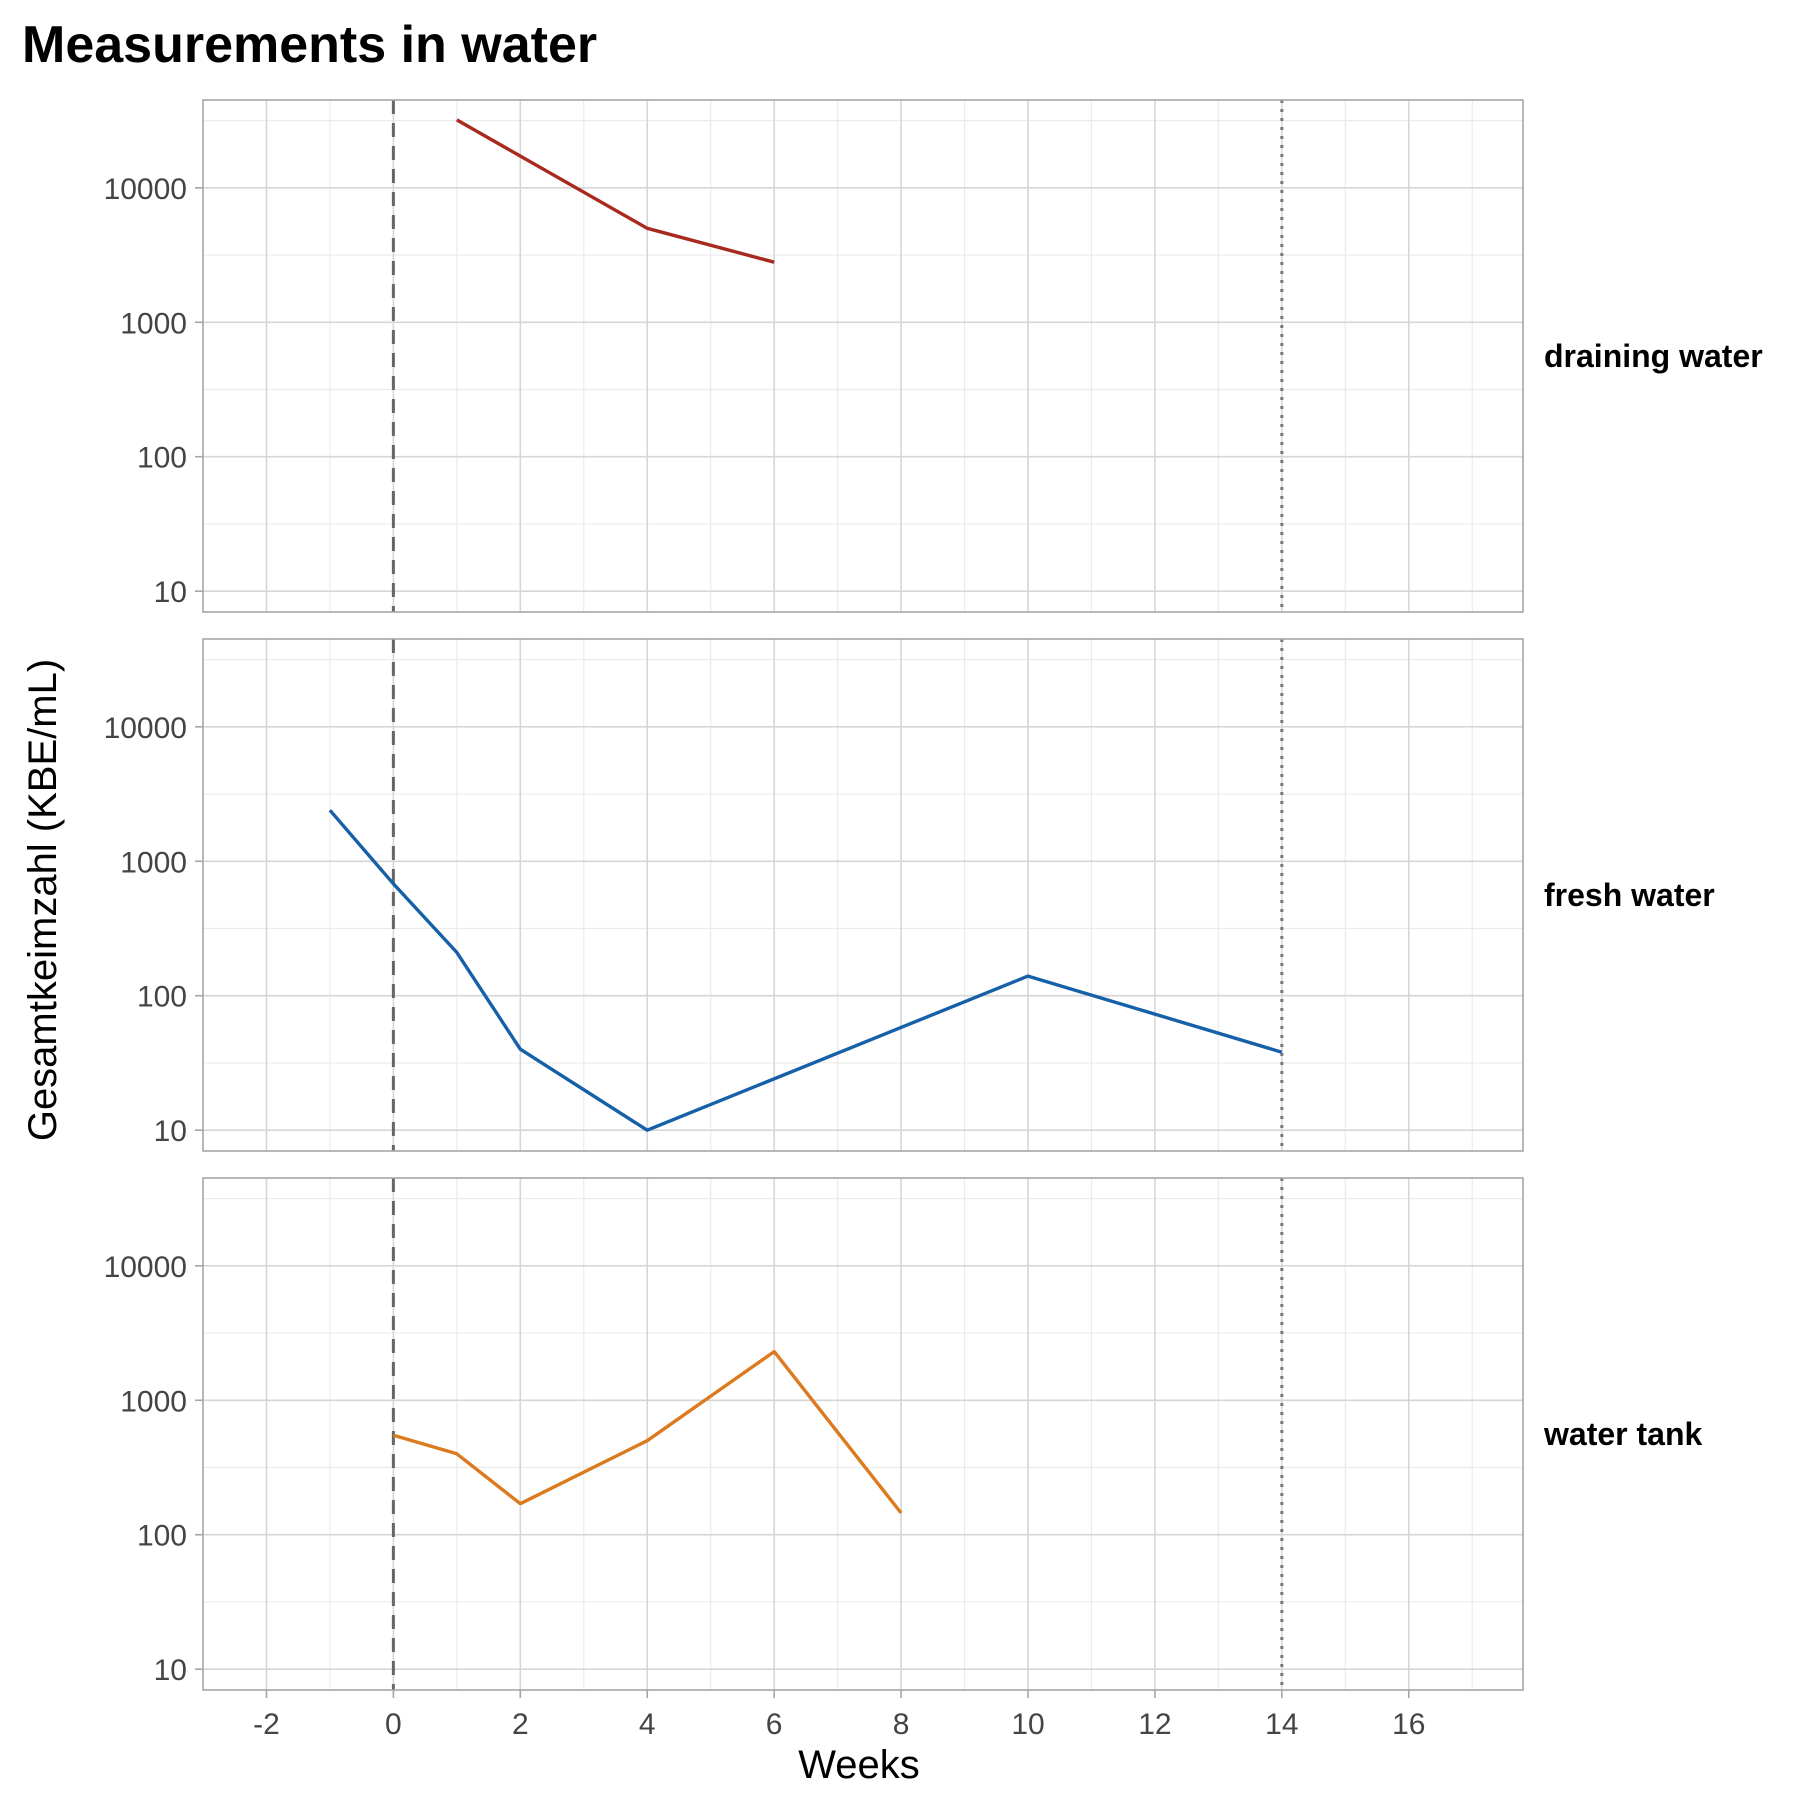 Image resolution: width=1800 pixels, height=1800 pixels. Describe the element at coordinates (393, 1724) in the screenshot. I see `x-tick-label: 0` at that location.